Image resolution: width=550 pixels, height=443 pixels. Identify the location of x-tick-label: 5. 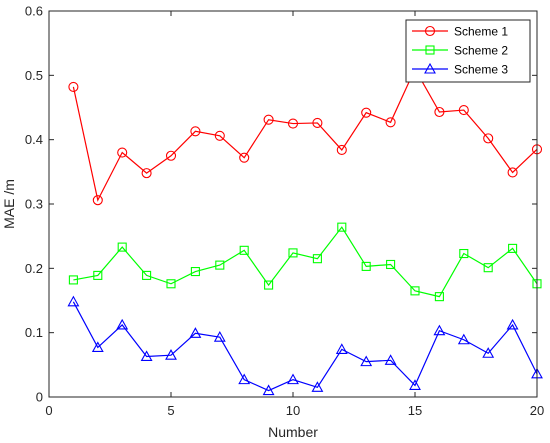
(170, 410).